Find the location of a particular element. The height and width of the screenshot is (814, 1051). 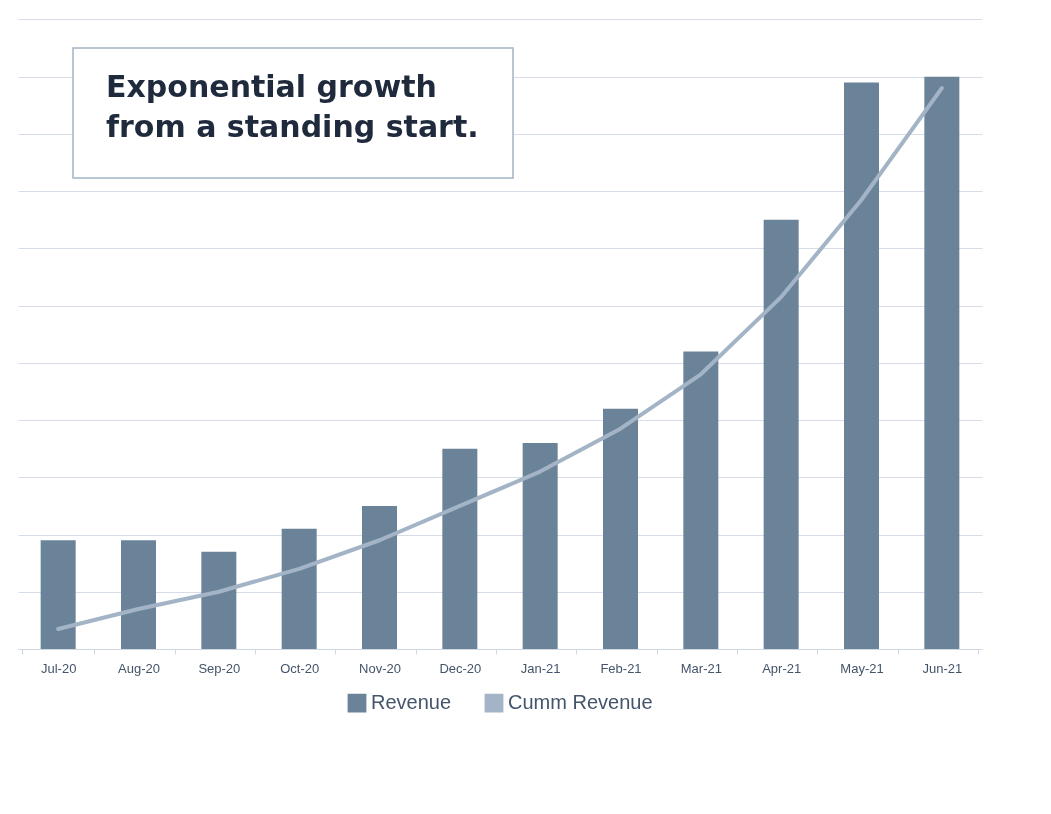

x-tick-label: Jan-21 is located at coordinates (540, 668).